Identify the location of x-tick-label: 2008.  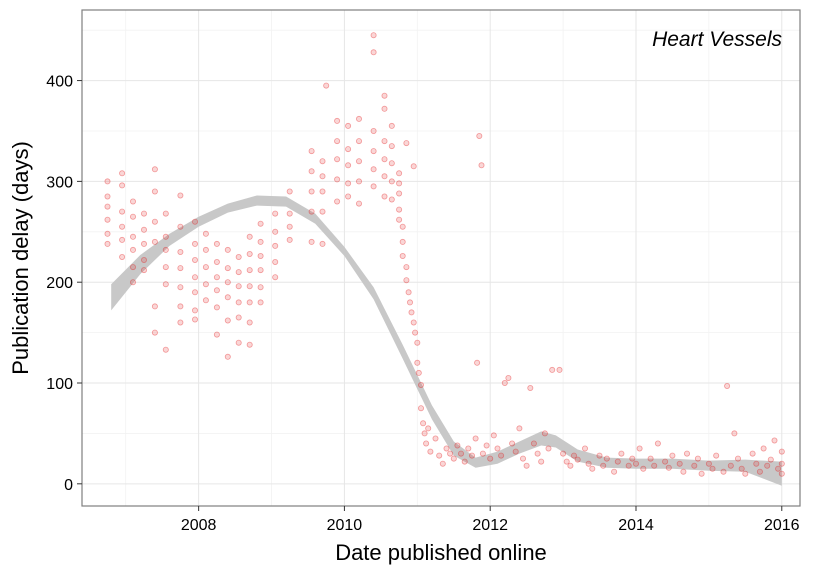
(199, 525).